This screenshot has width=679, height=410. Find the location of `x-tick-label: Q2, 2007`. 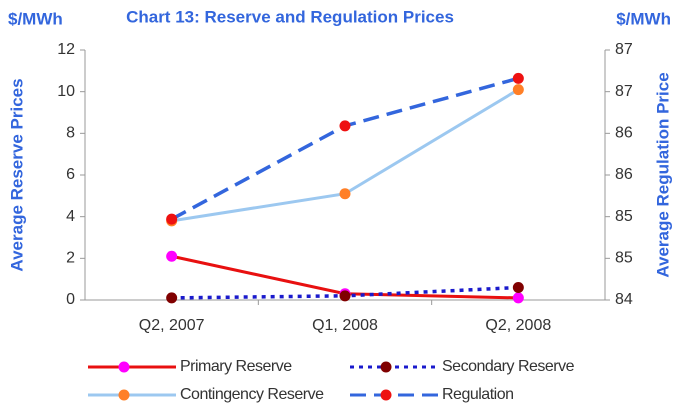

x-tick-label: Q2, 2007 is located at coordinates (172, 325).